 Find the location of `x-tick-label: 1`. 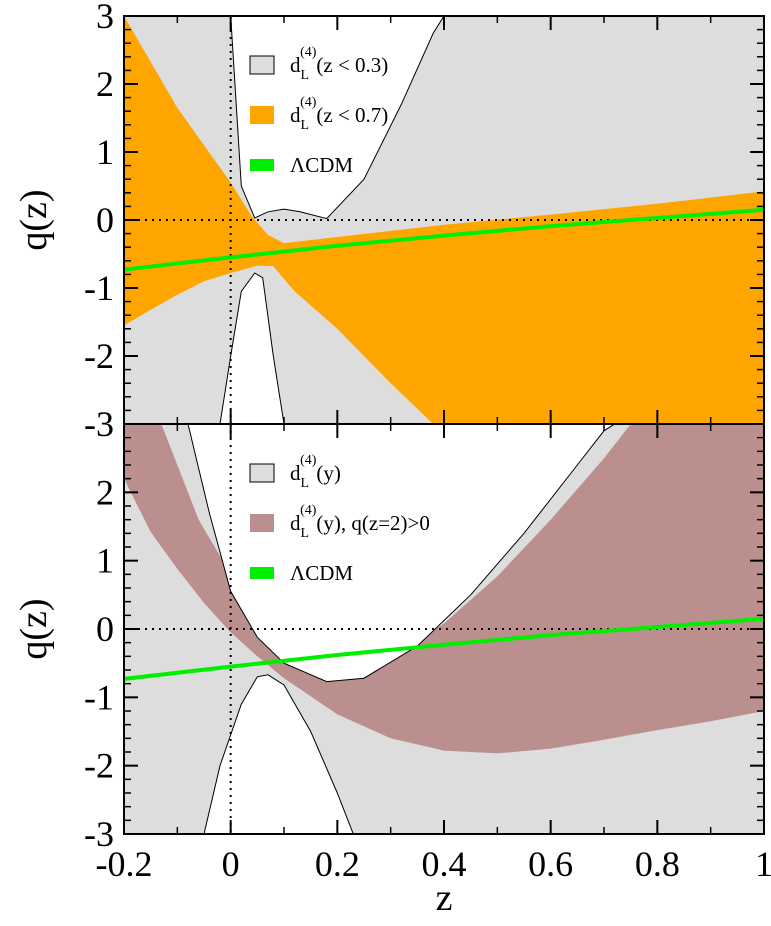

x-tick-label: 1 is located at coordinates (763, 864).